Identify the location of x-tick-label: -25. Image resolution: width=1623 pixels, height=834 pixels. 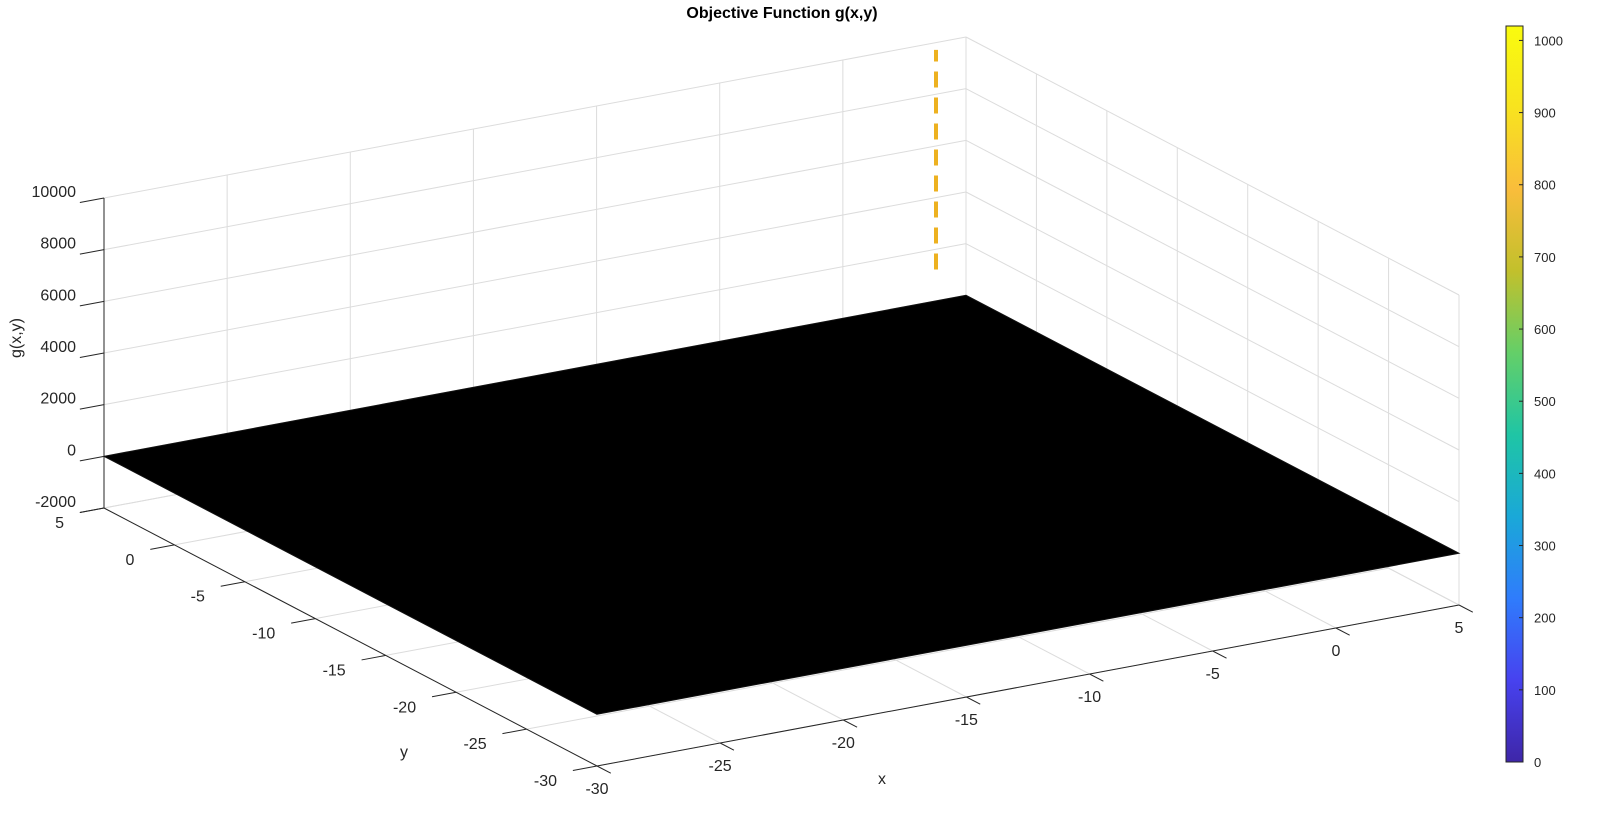
(720, 766).